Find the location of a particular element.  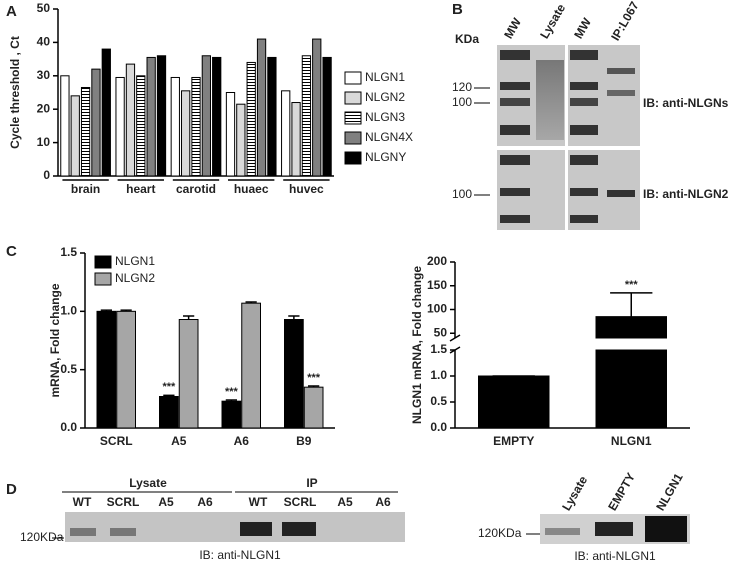

x-tick-label: huaec is located at coordinates (251, 189).